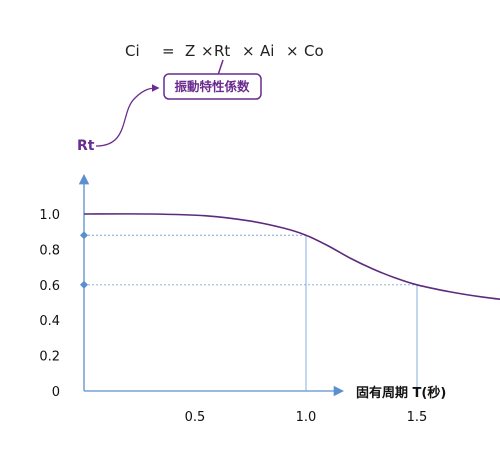 Image resolution: width=500 pixels, height=449 pixels. What do you see at coordinates (248, 51) in the screenshot?
I see `formula-times-2: ×` at bounding box center [248, 51].